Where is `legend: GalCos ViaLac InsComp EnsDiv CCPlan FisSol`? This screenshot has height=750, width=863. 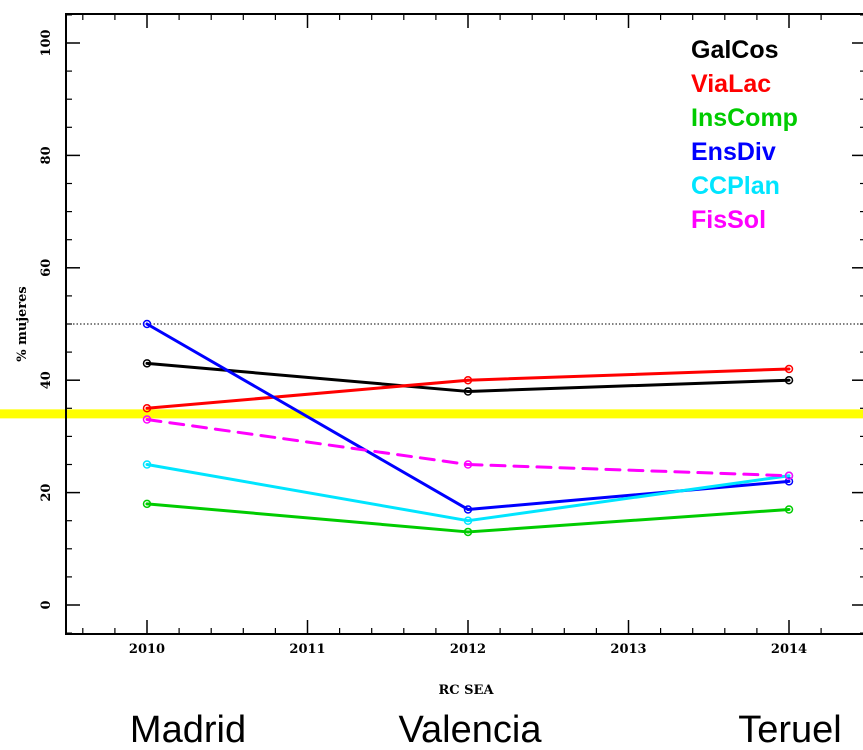
legend: GalCos ViaLac InsComp EnsDiv CCPlan FisSol is located at coordinates (744, 135).